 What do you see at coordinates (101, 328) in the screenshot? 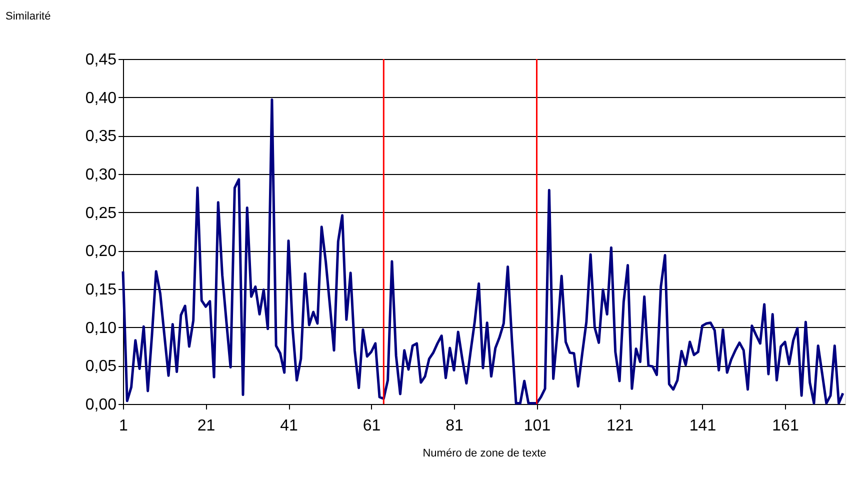
I see `y-tick-label: 0,10` at bounding box center [101, 328].